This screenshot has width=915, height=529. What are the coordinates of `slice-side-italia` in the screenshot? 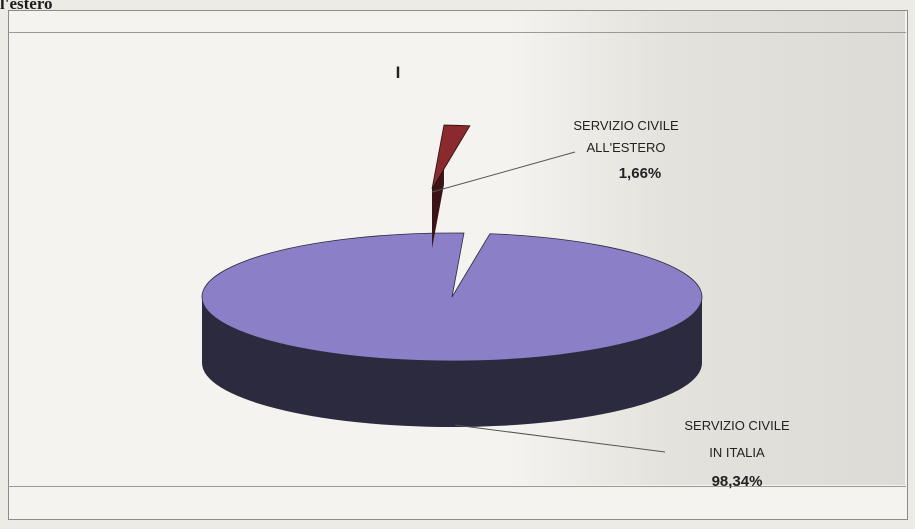 It's located at (452, 362).